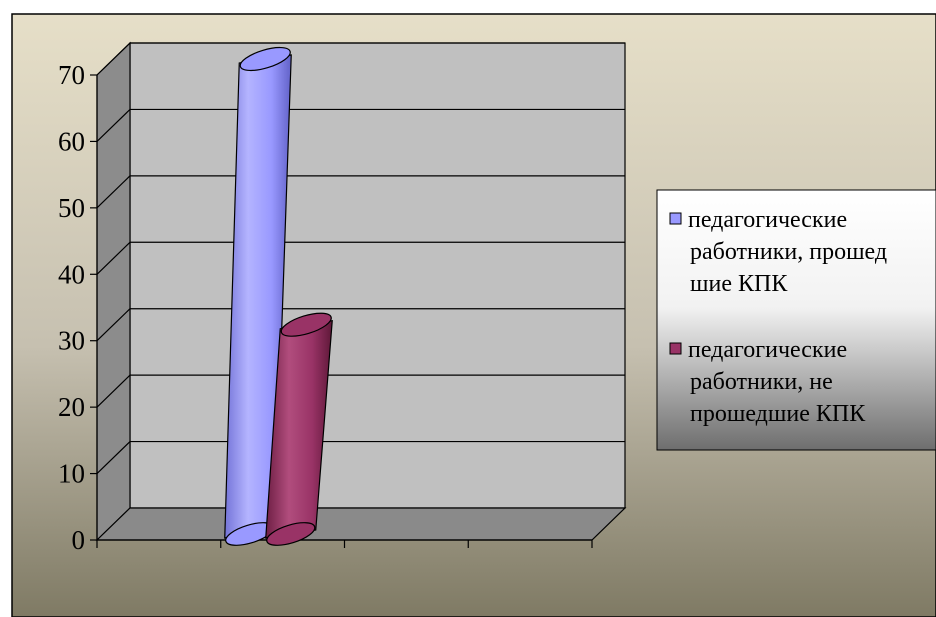  What do you see at coordinates (71, 141) in the screenshot?
I see `y-tick-label: 60` at bounding box center [71, 141].